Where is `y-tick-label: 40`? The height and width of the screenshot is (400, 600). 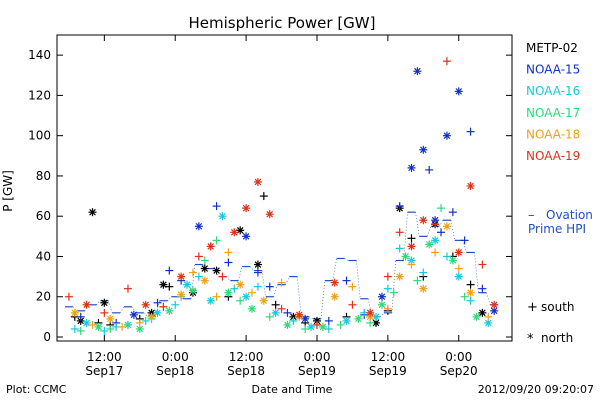
y-tick-label: 40 is located at coordinates (43, 256).